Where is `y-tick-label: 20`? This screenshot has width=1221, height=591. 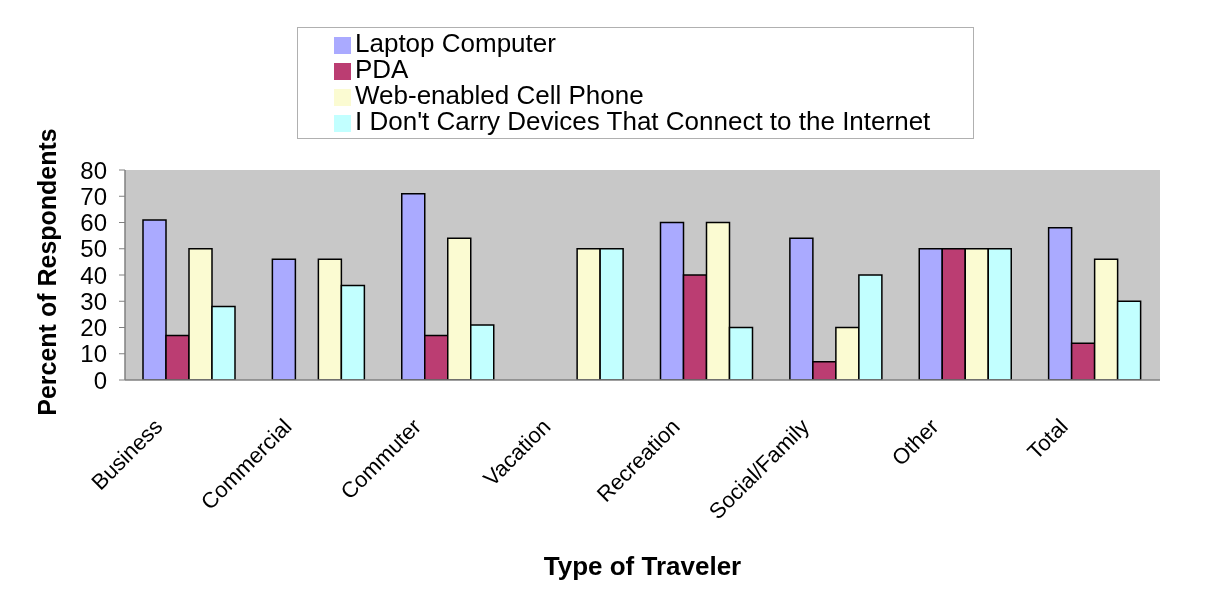
y-tick-label: 20 is located at coordinates (93, 328).